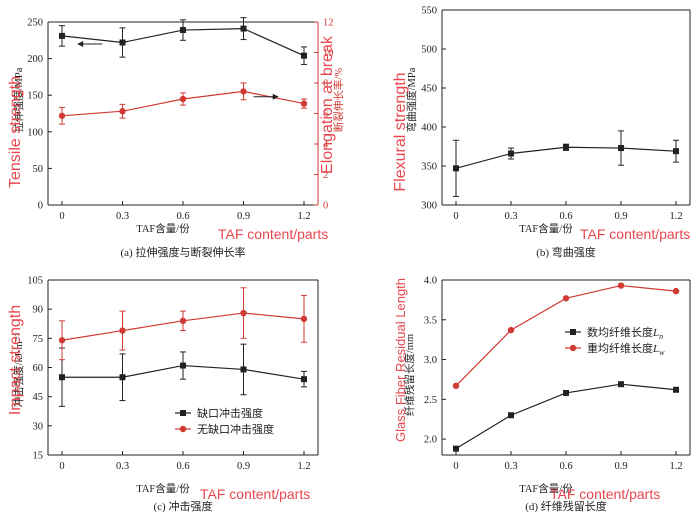 Image resolution: width=700 pixels, height=516 pixels. Describe the element at coordinates (325, 206) in the screenshot. I see `y2-tick-label: 0` at that location.